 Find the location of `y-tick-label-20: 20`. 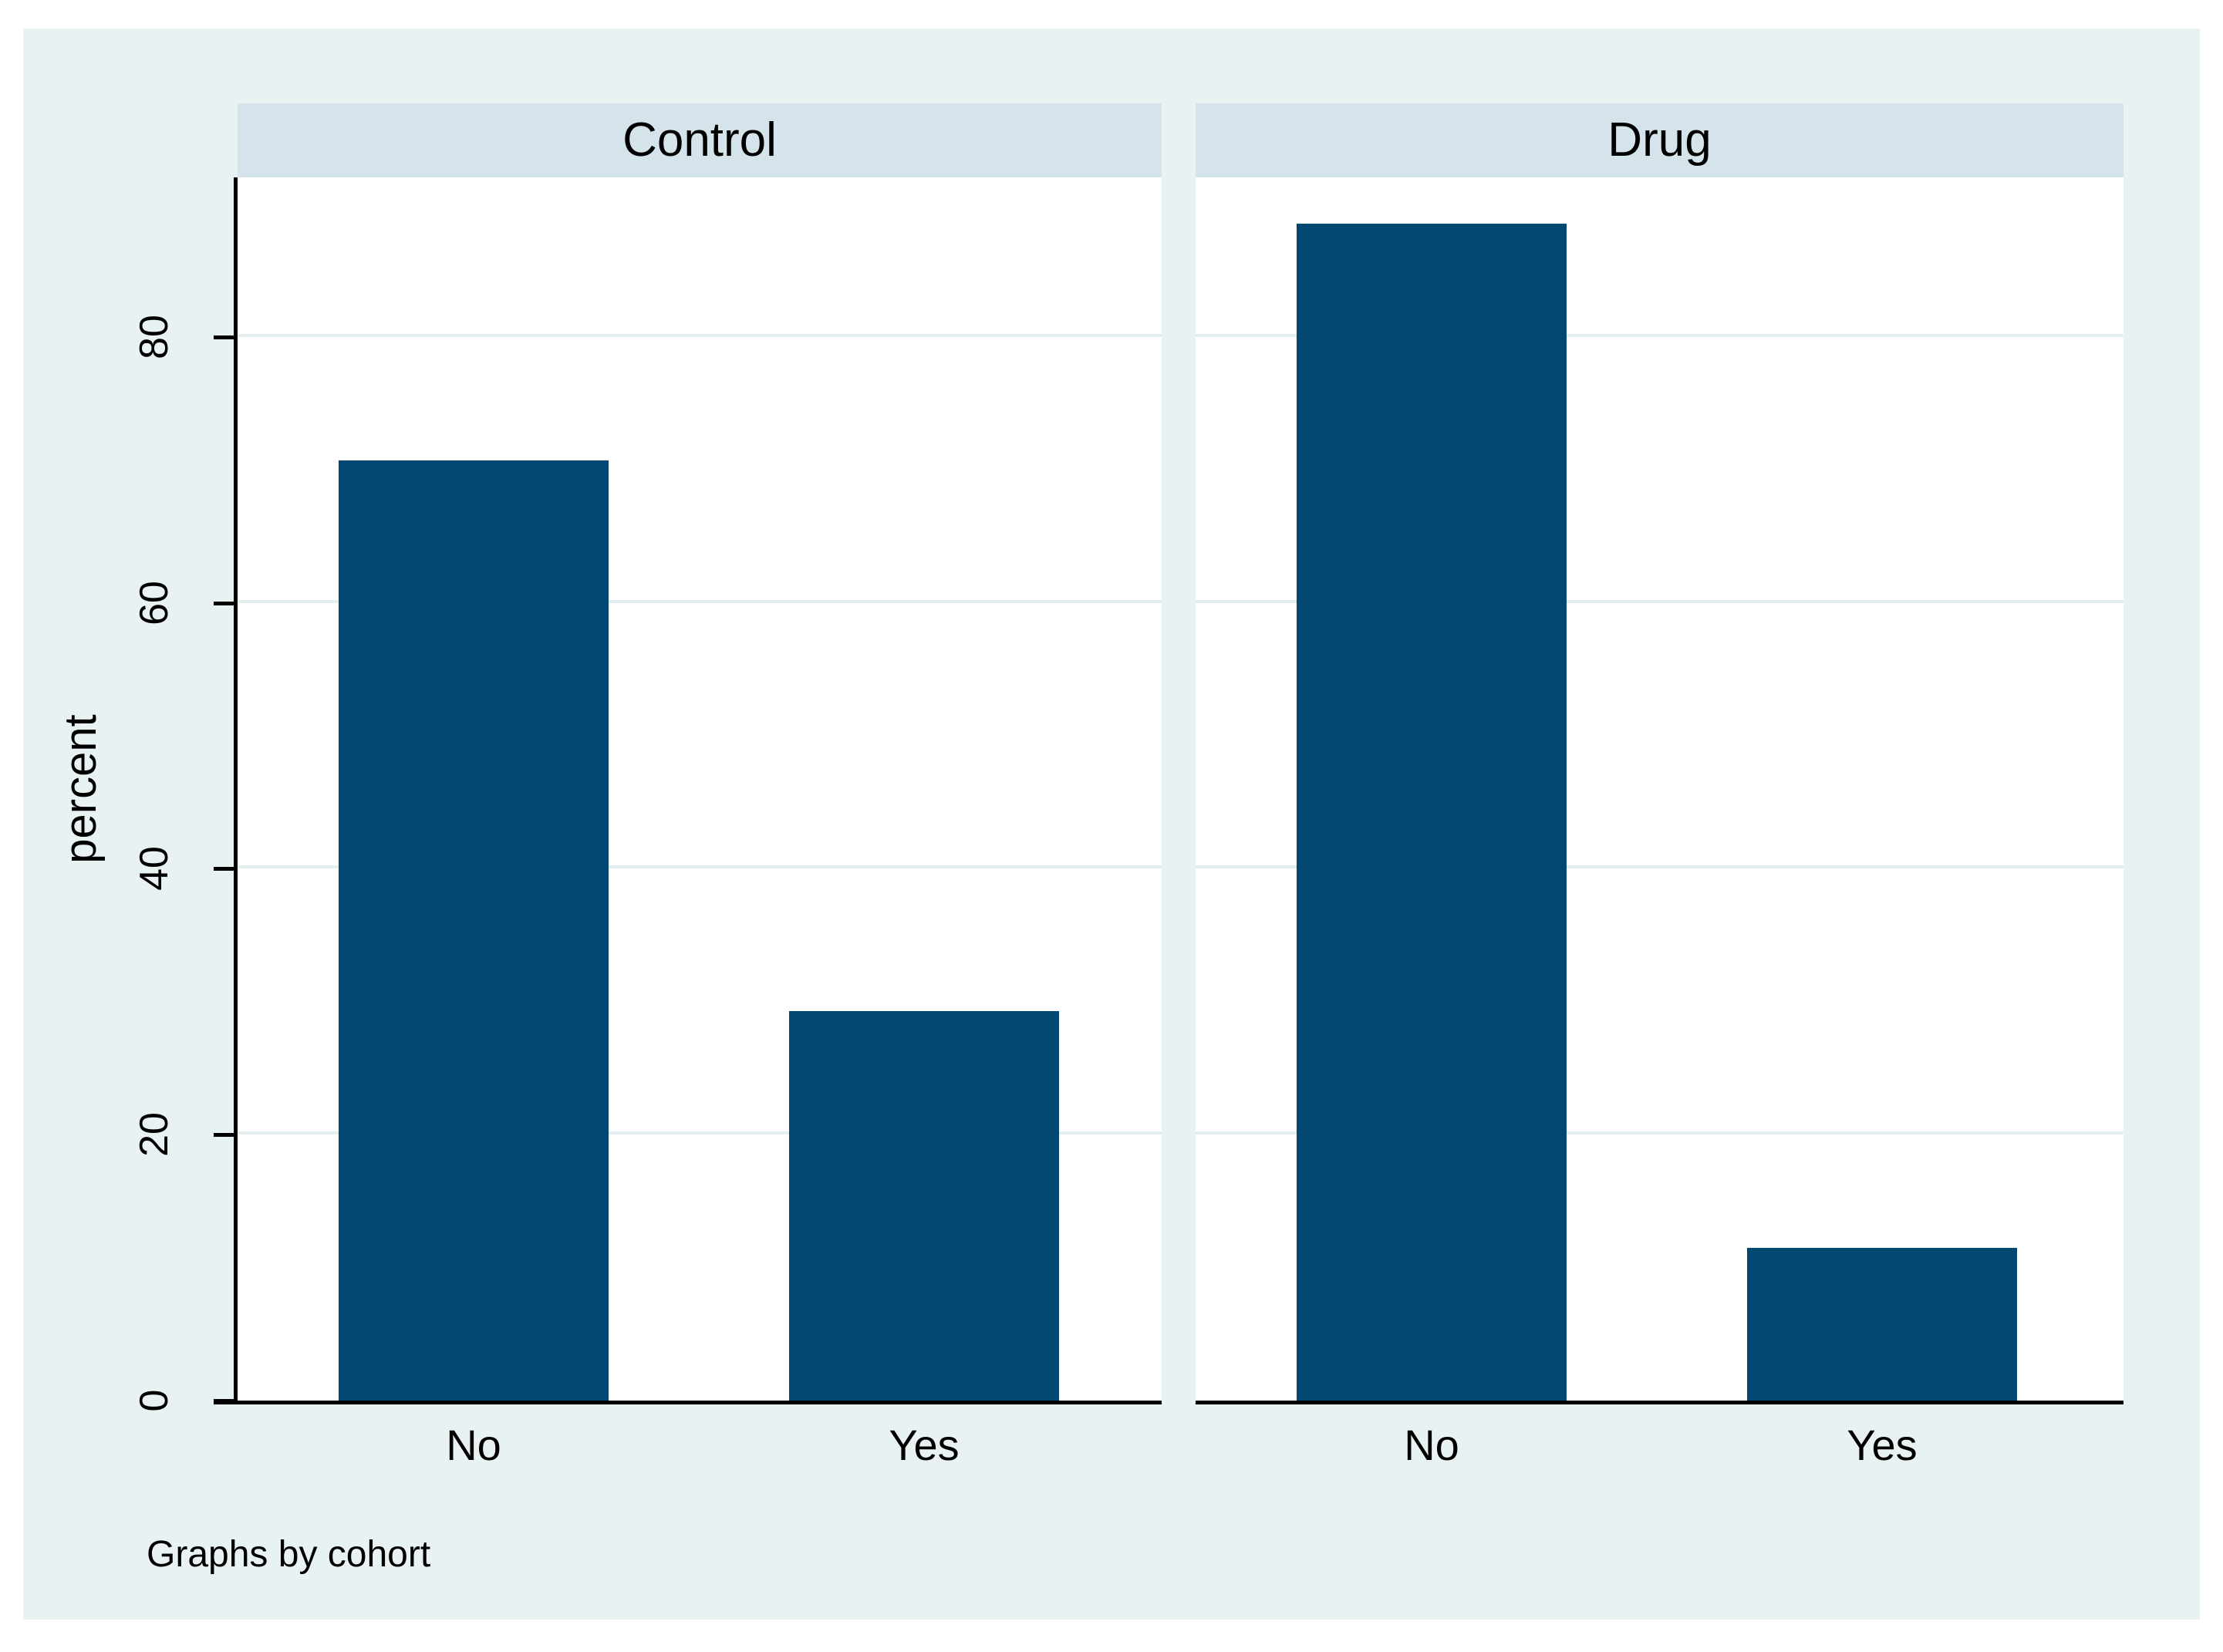

y-tick-label-20: 20 is located at coordinates (154, 1135).